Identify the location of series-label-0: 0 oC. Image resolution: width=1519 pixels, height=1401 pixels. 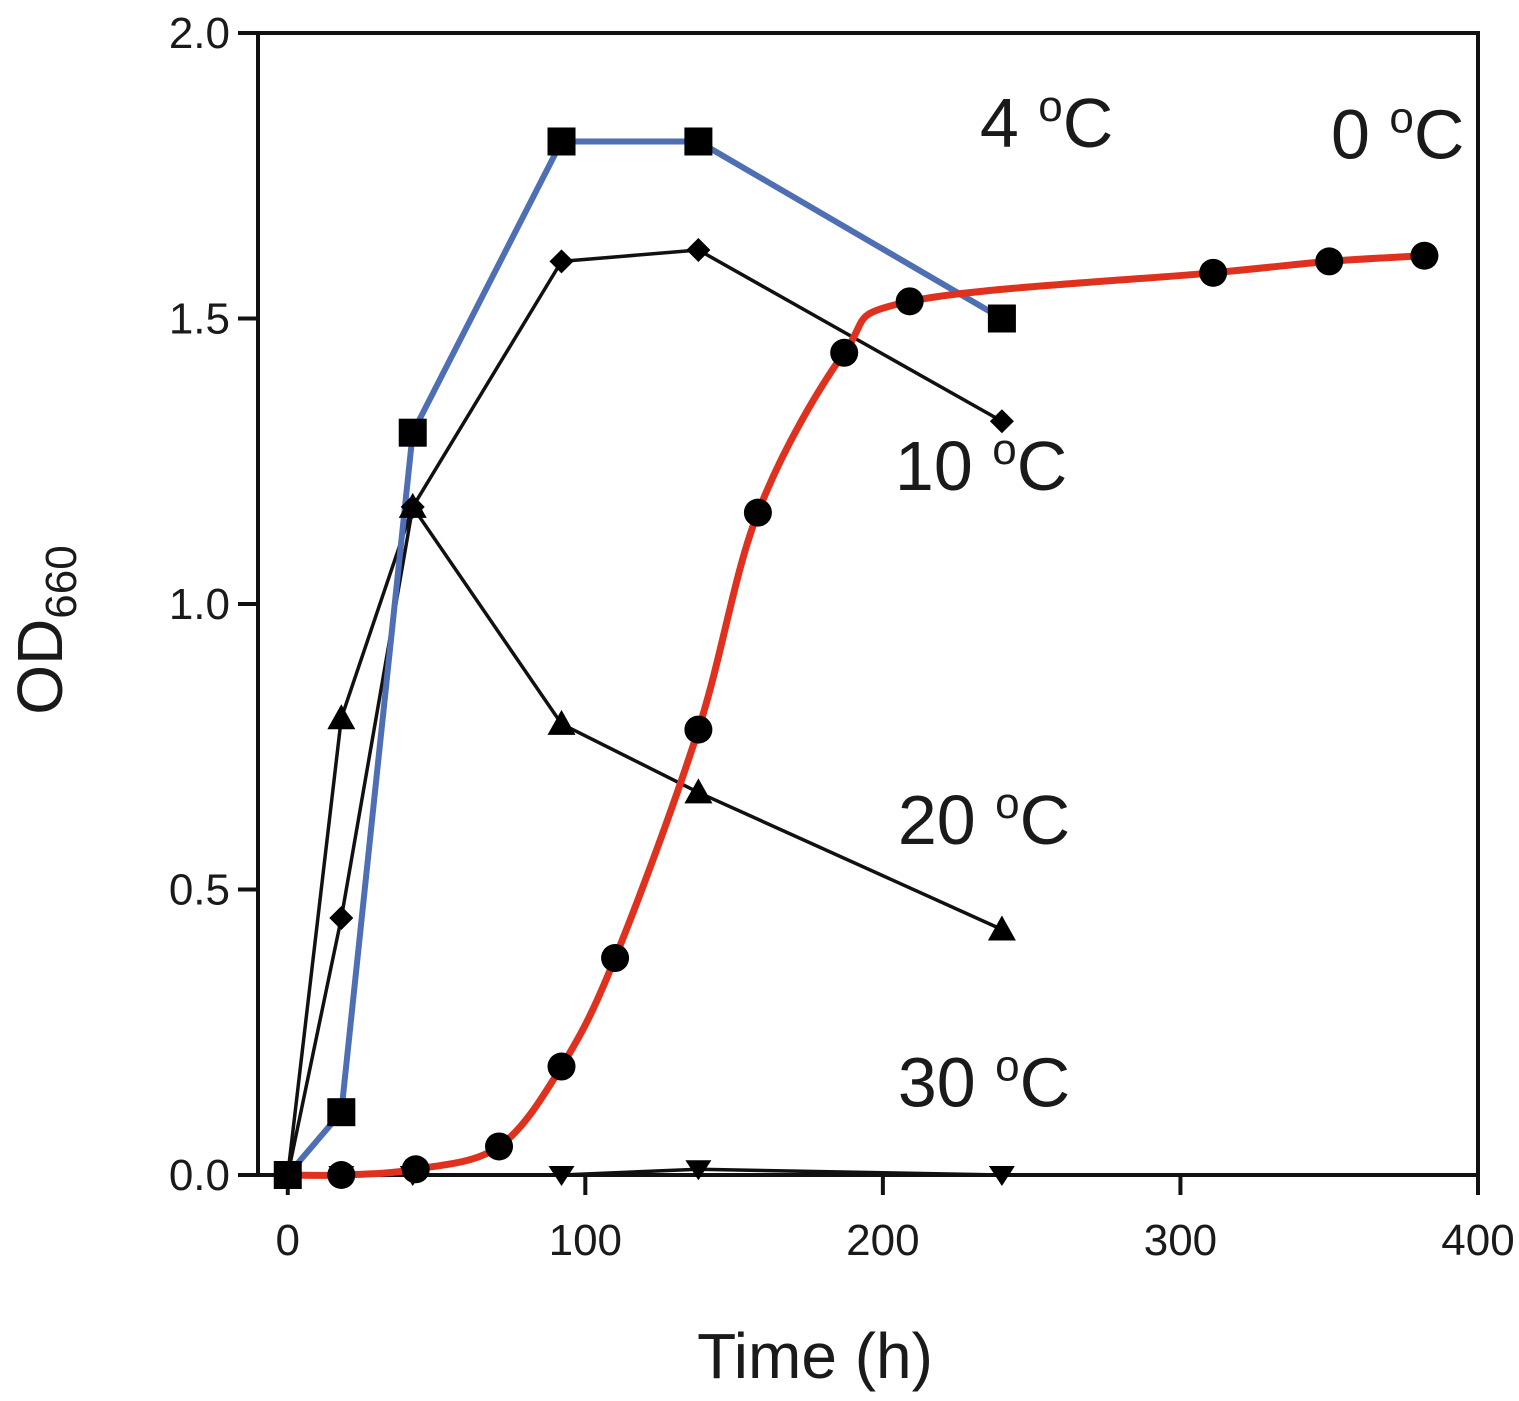
(1397, 134).